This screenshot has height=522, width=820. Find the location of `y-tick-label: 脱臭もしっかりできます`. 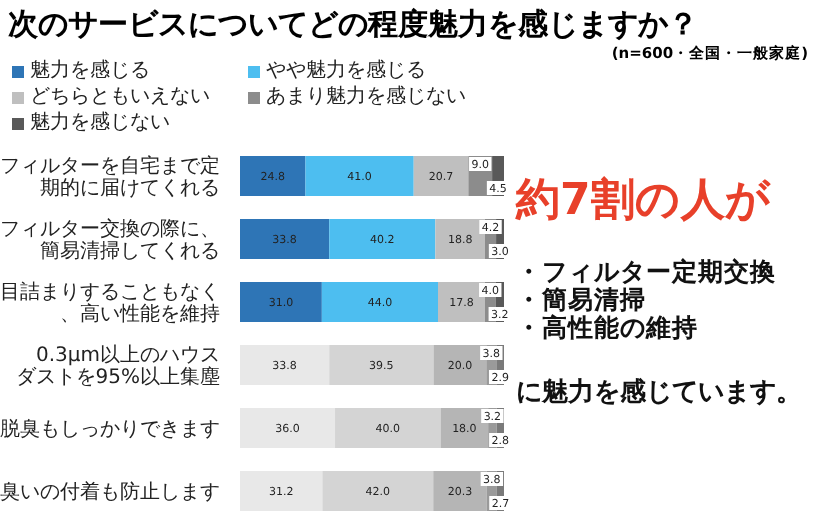

y-tick-label: 脱臭もしっかりできます is located at coordinates (110, 428).